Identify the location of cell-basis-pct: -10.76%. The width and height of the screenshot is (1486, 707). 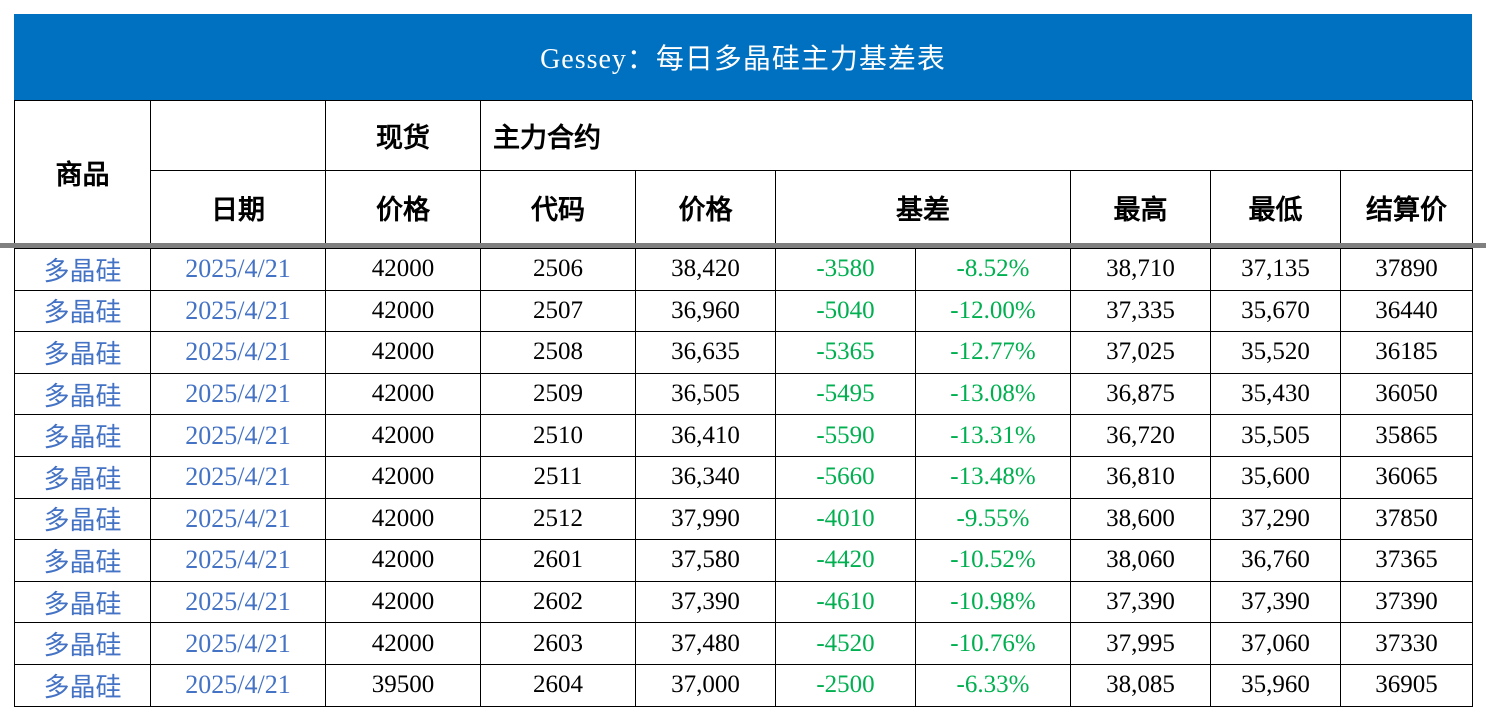
(993, 643).